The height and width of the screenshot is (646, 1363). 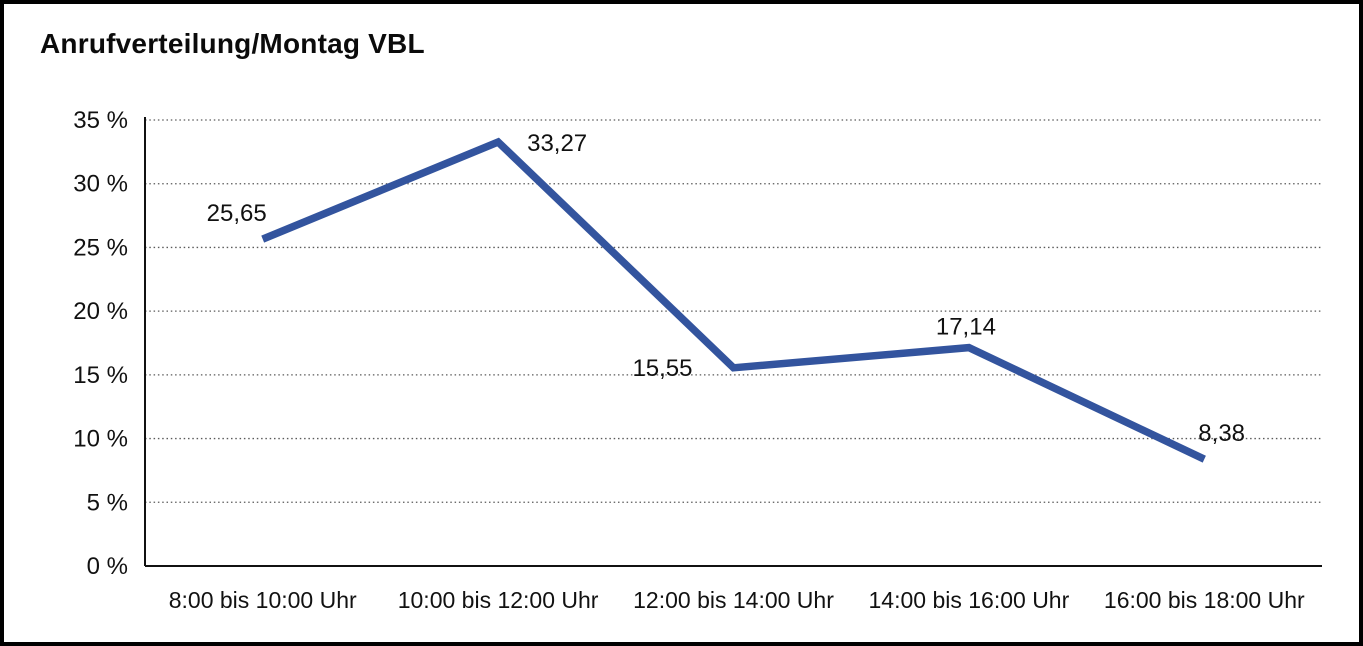 I want to click on x-category-label: 16:00 bis 18:00 Uhr, so click(x=1204, y=600).